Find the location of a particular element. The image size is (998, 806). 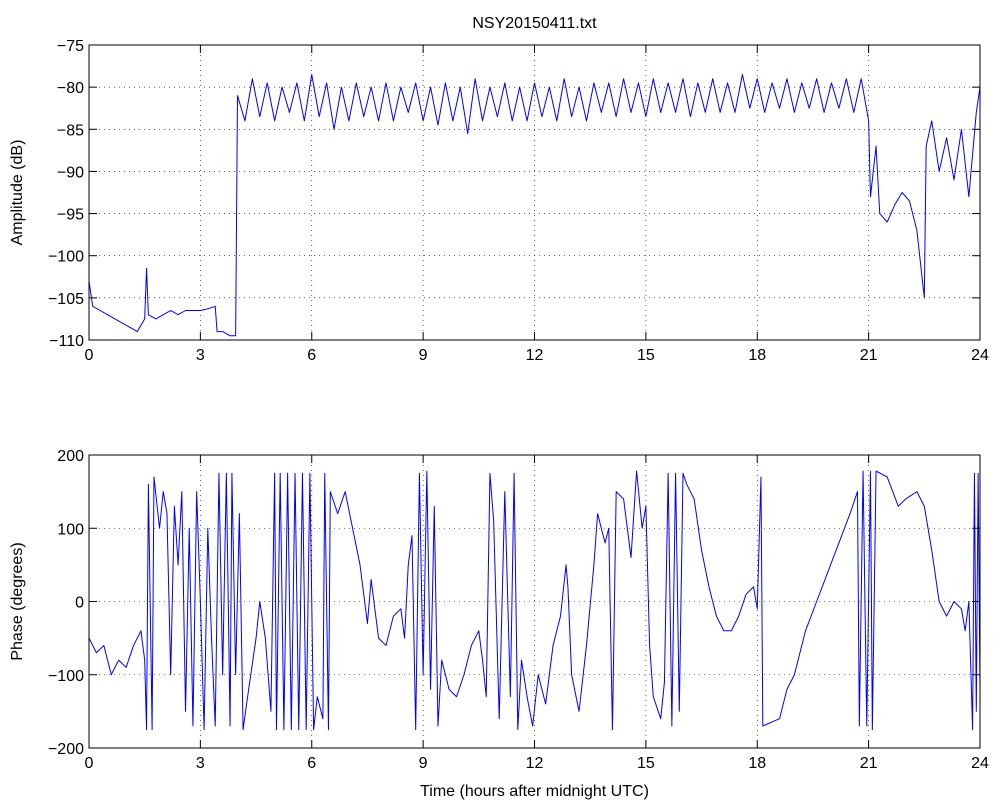

y-tick-label: −80 is located at coordinates (70, 88).